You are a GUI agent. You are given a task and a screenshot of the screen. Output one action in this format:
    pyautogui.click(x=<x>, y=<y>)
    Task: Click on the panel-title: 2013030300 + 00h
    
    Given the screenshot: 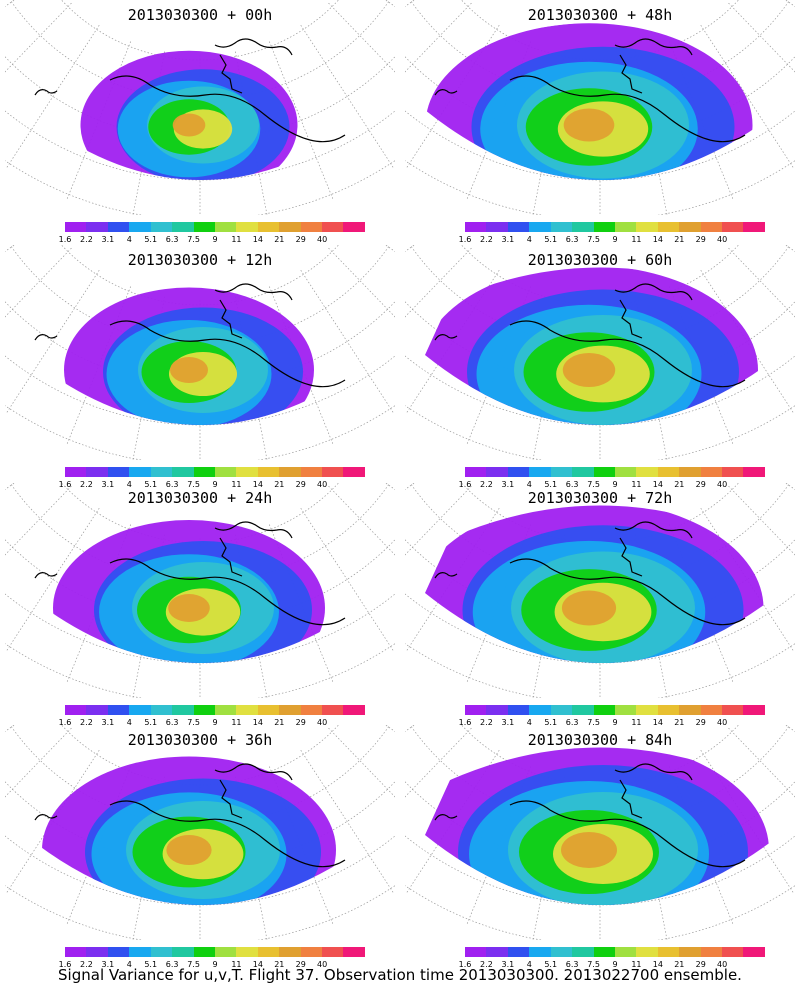 What is the action you would take?
    pyautogui.click(x=200, y=15)
    